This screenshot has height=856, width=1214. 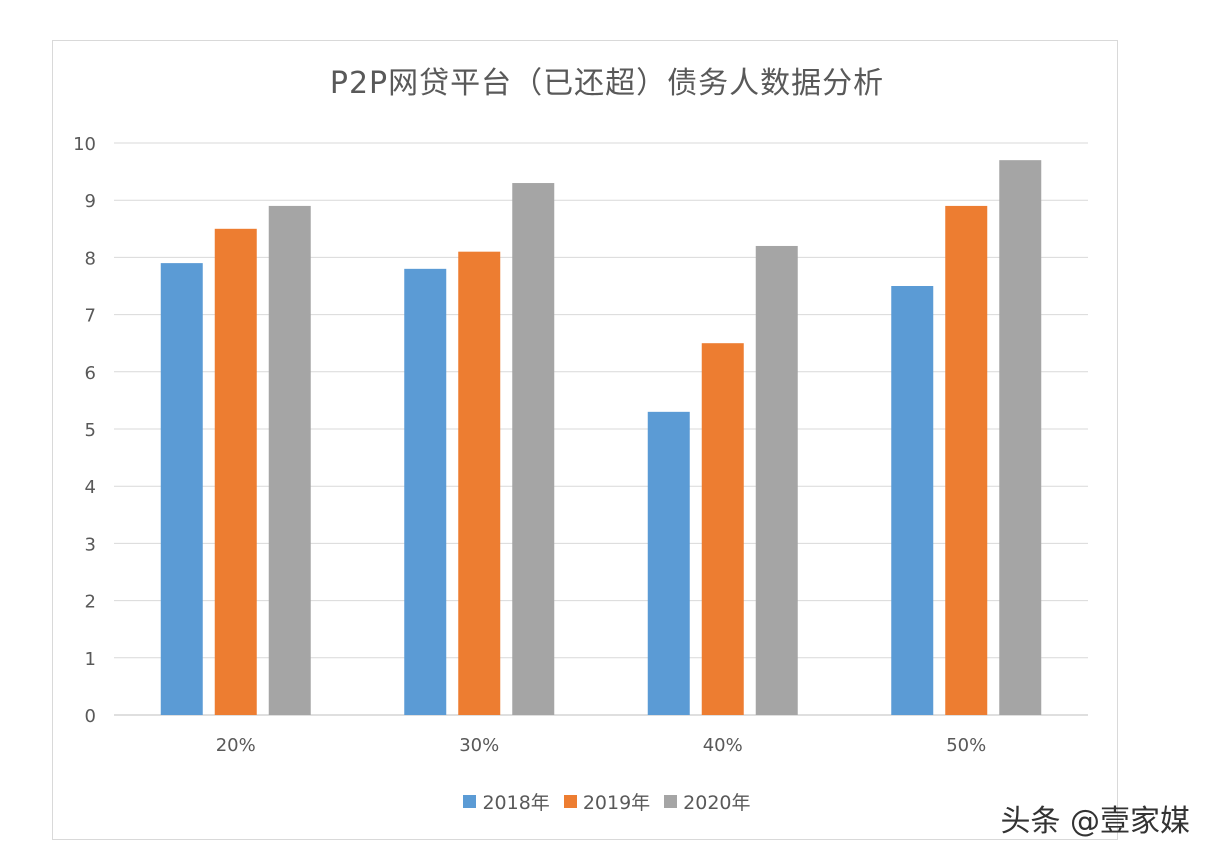 I want to click on y-tick-label-5: 5, so click(x=90, y=430).